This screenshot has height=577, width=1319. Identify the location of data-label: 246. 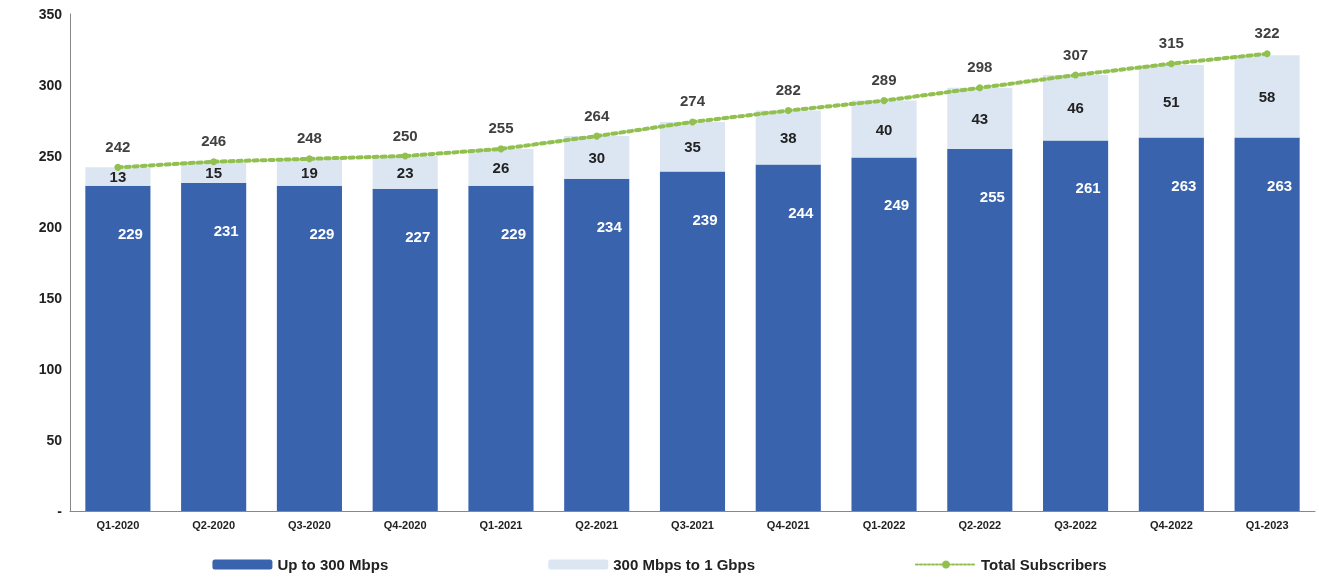
(214, 141).